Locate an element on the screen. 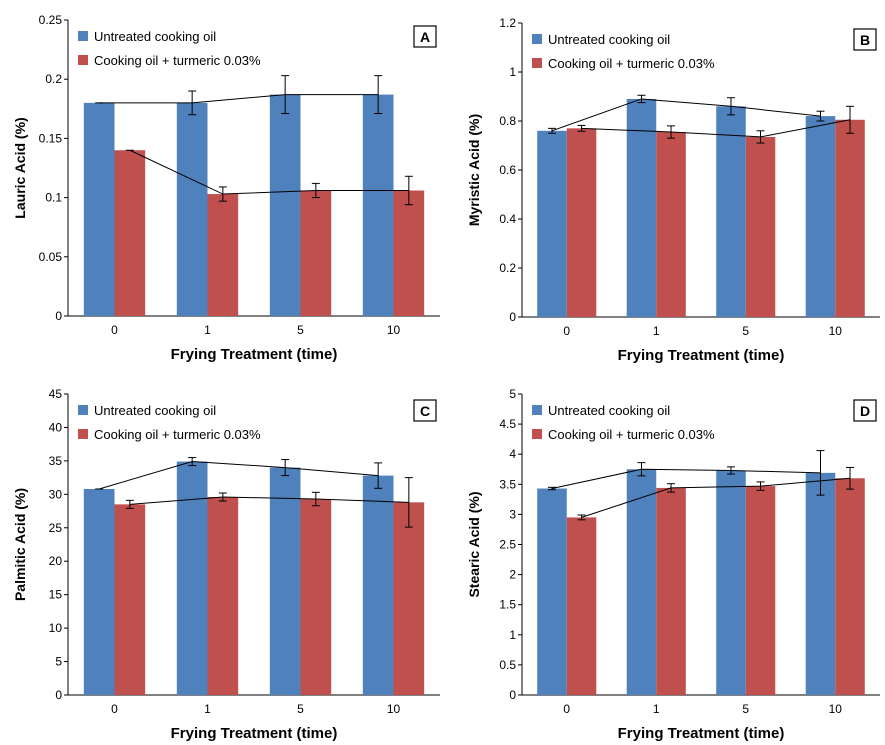 The image size is (885, 745). y-tick-label: 3 is located at coordinates (512, 514).